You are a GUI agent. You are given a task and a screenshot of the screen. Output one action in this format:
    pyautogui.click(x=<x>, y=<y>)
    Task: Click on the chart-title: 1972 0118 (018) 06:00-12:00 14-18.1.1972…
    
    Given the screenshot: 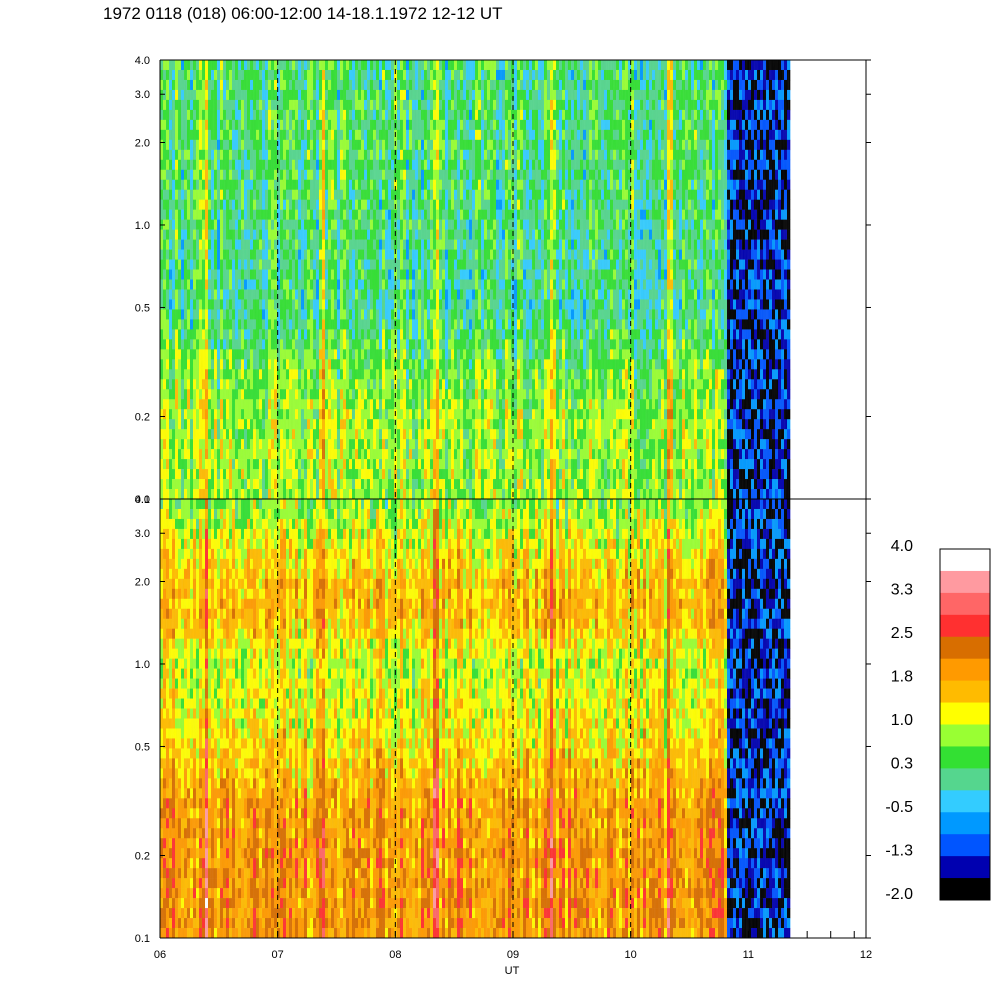 What is the action you would take?
    pyautogui.click(x=303, y=13)
    